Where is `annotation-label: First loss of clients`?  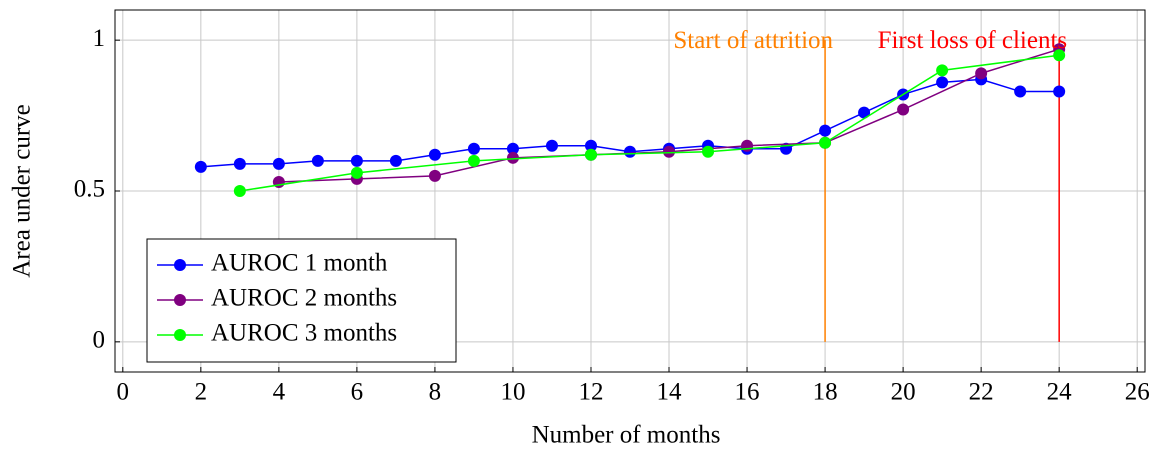
annotation-label: First loss of clients is located at coordinates (973, 40).